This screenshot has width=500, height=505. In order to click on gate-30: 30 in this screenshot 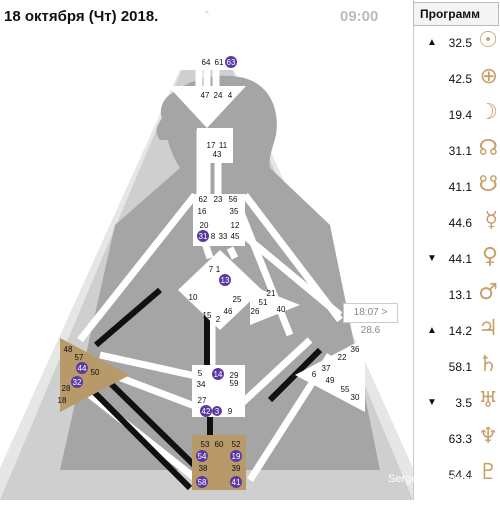, I will do `click(355, 397)`.